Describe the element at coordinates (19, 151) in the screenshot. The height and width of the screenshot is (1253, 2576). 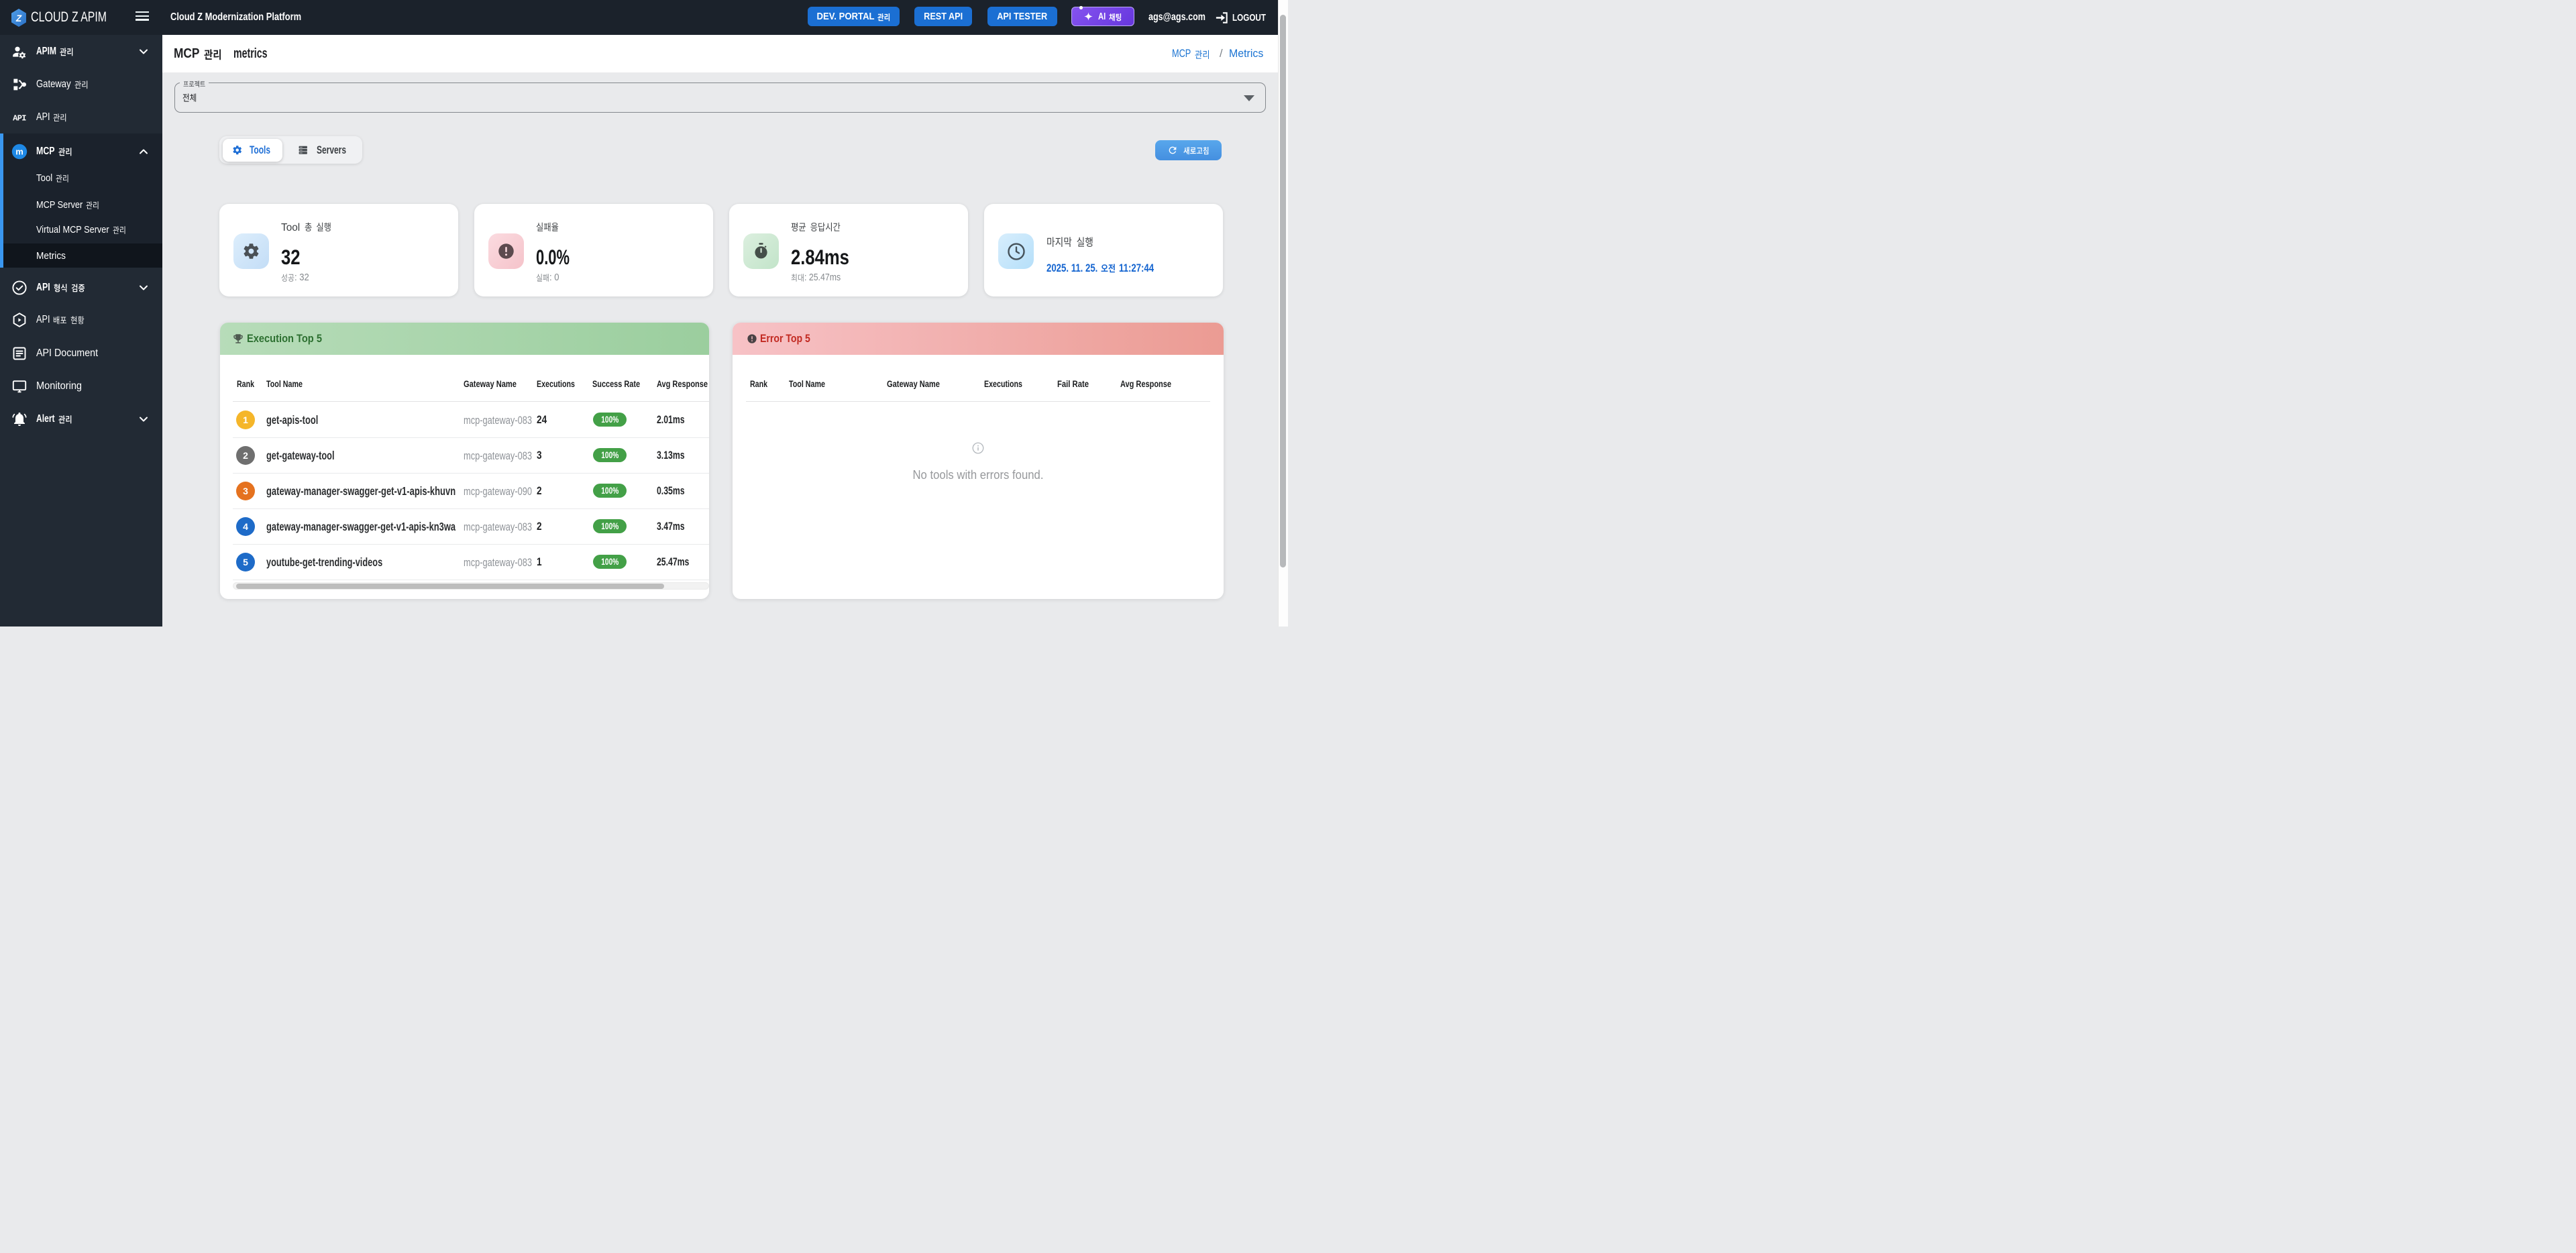
I see `svg-text: m` at that location.